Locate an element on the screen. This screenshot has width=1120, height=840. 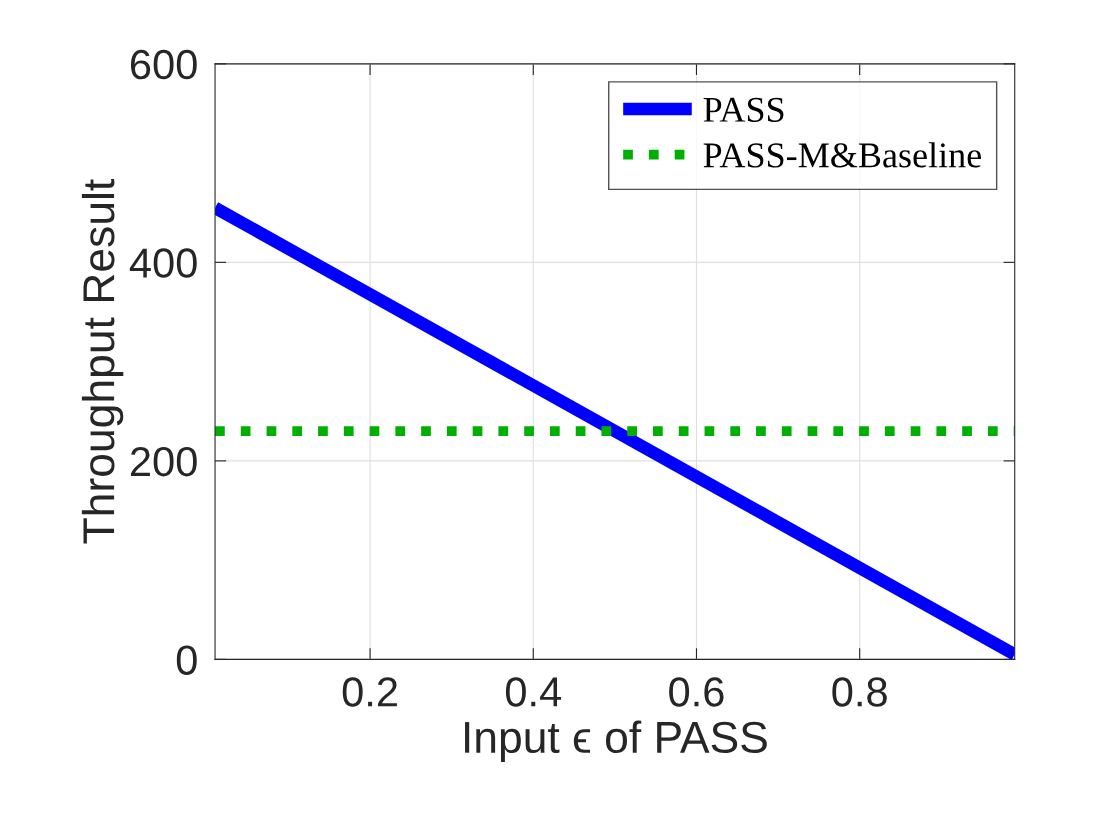
x-tick-label: 0.6 is located at coordinates (696, 692).